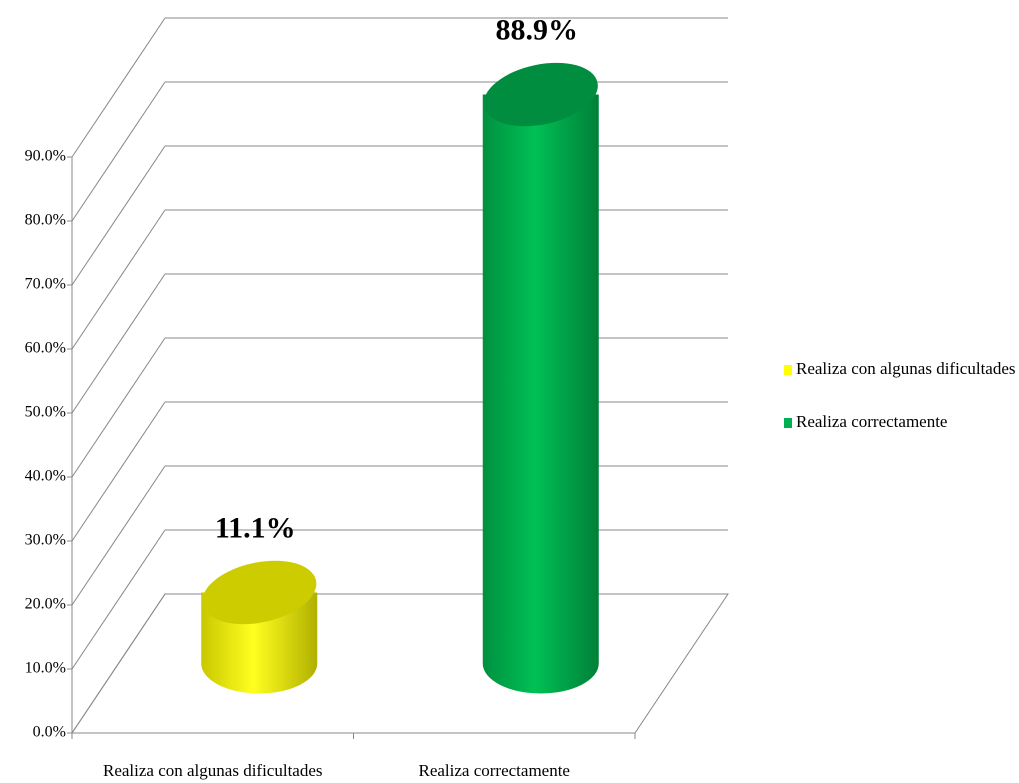  What do you see at coordinates (45, 668) in the screenshot?
I see `y-tick-label: 10.0%` at bounding box center [45, 668].